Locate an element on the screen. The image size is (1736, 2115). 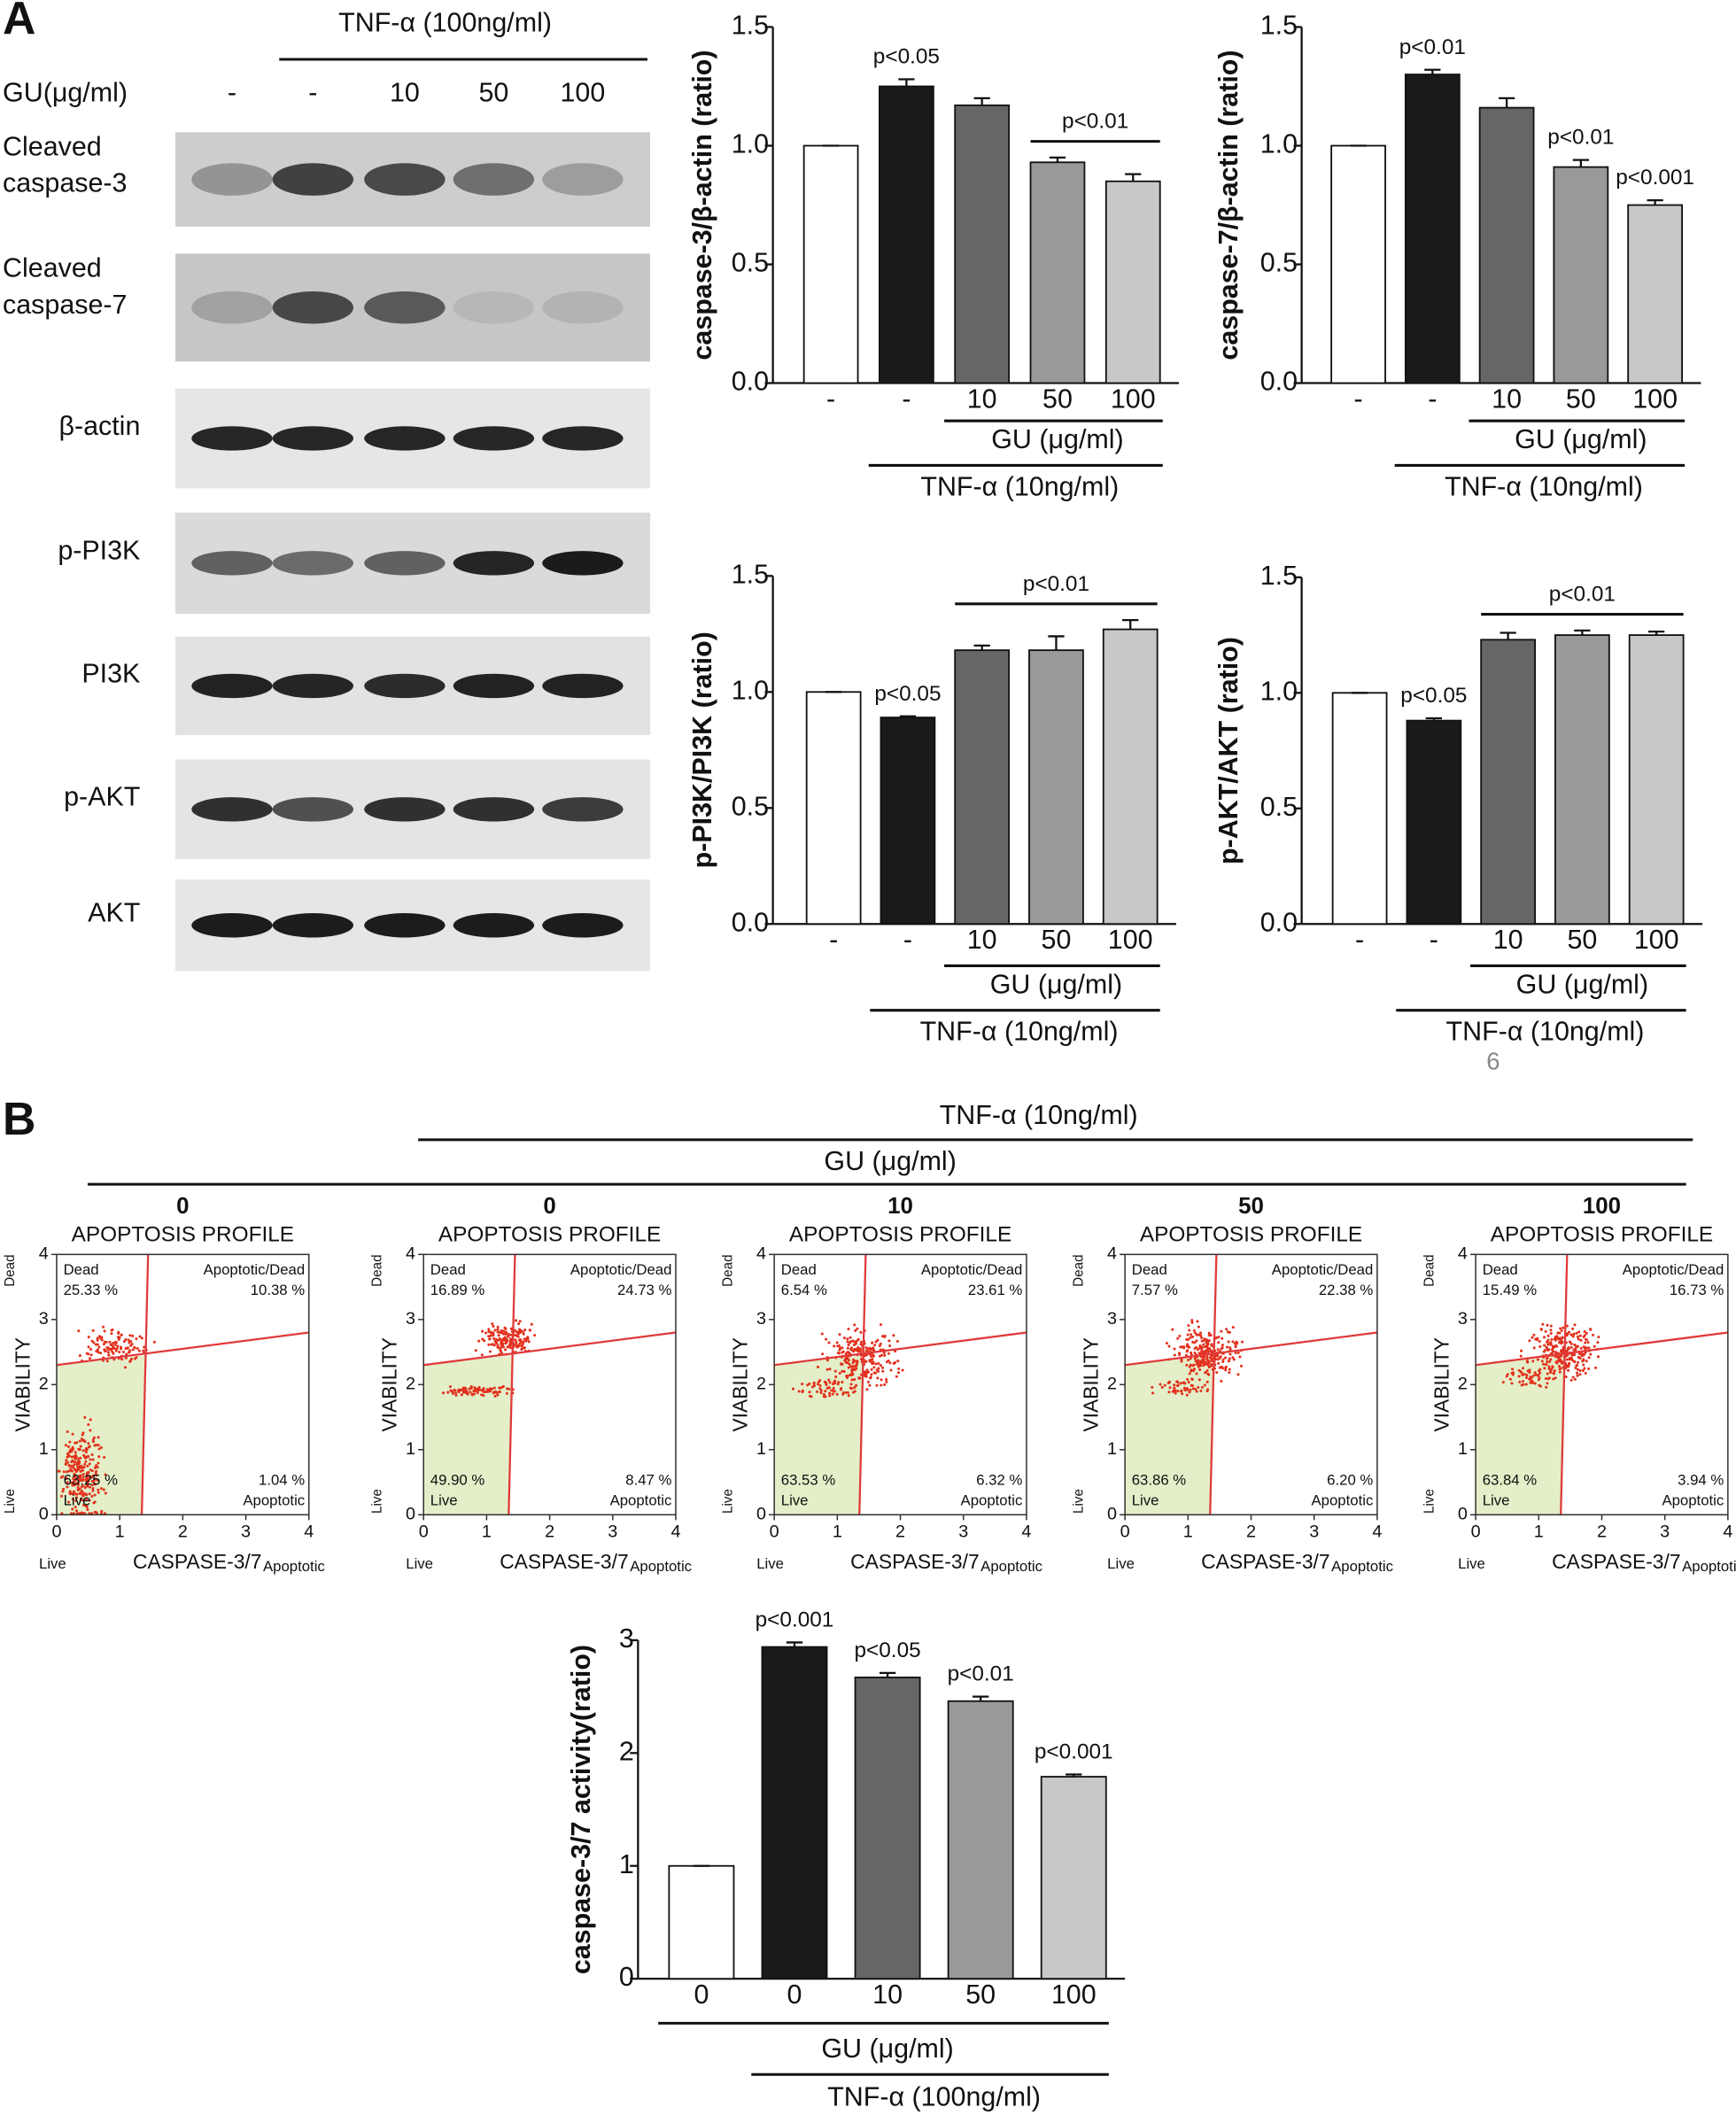
y-tick-label: 1 is located at coordinates (410, 1449).